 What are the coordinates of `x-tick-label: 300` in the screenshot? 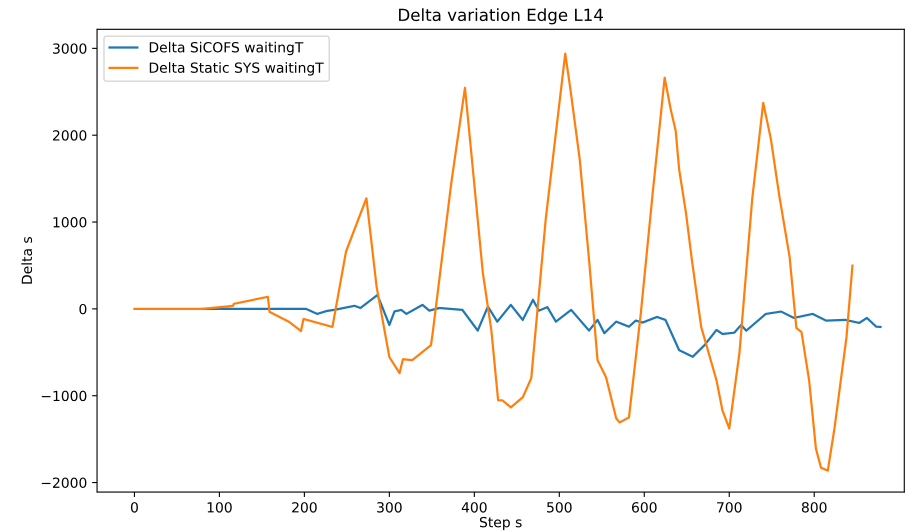 It's located at (389, 507).